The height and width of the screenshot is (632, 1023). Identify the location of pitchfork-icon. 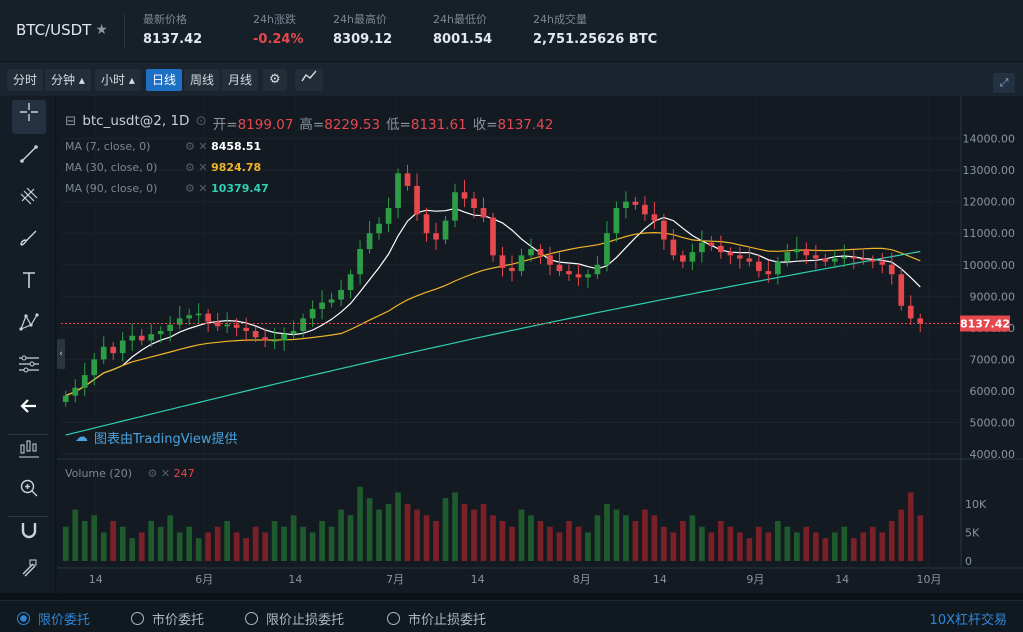
(29, 201).